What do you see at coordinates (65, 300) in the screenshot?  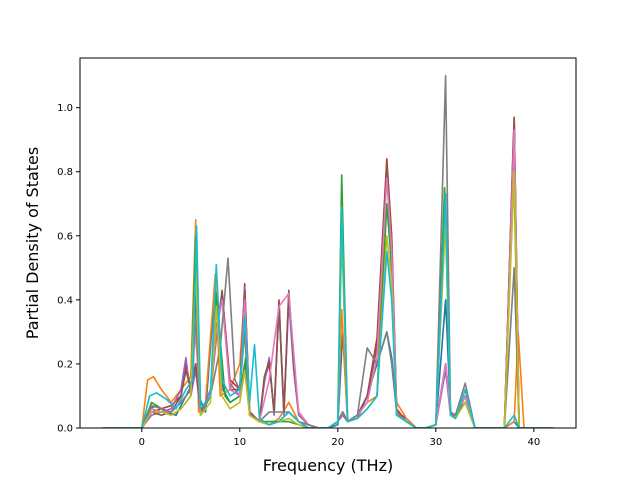 I see `y-tick-label: 0.4` at bounding box center [65, 300].